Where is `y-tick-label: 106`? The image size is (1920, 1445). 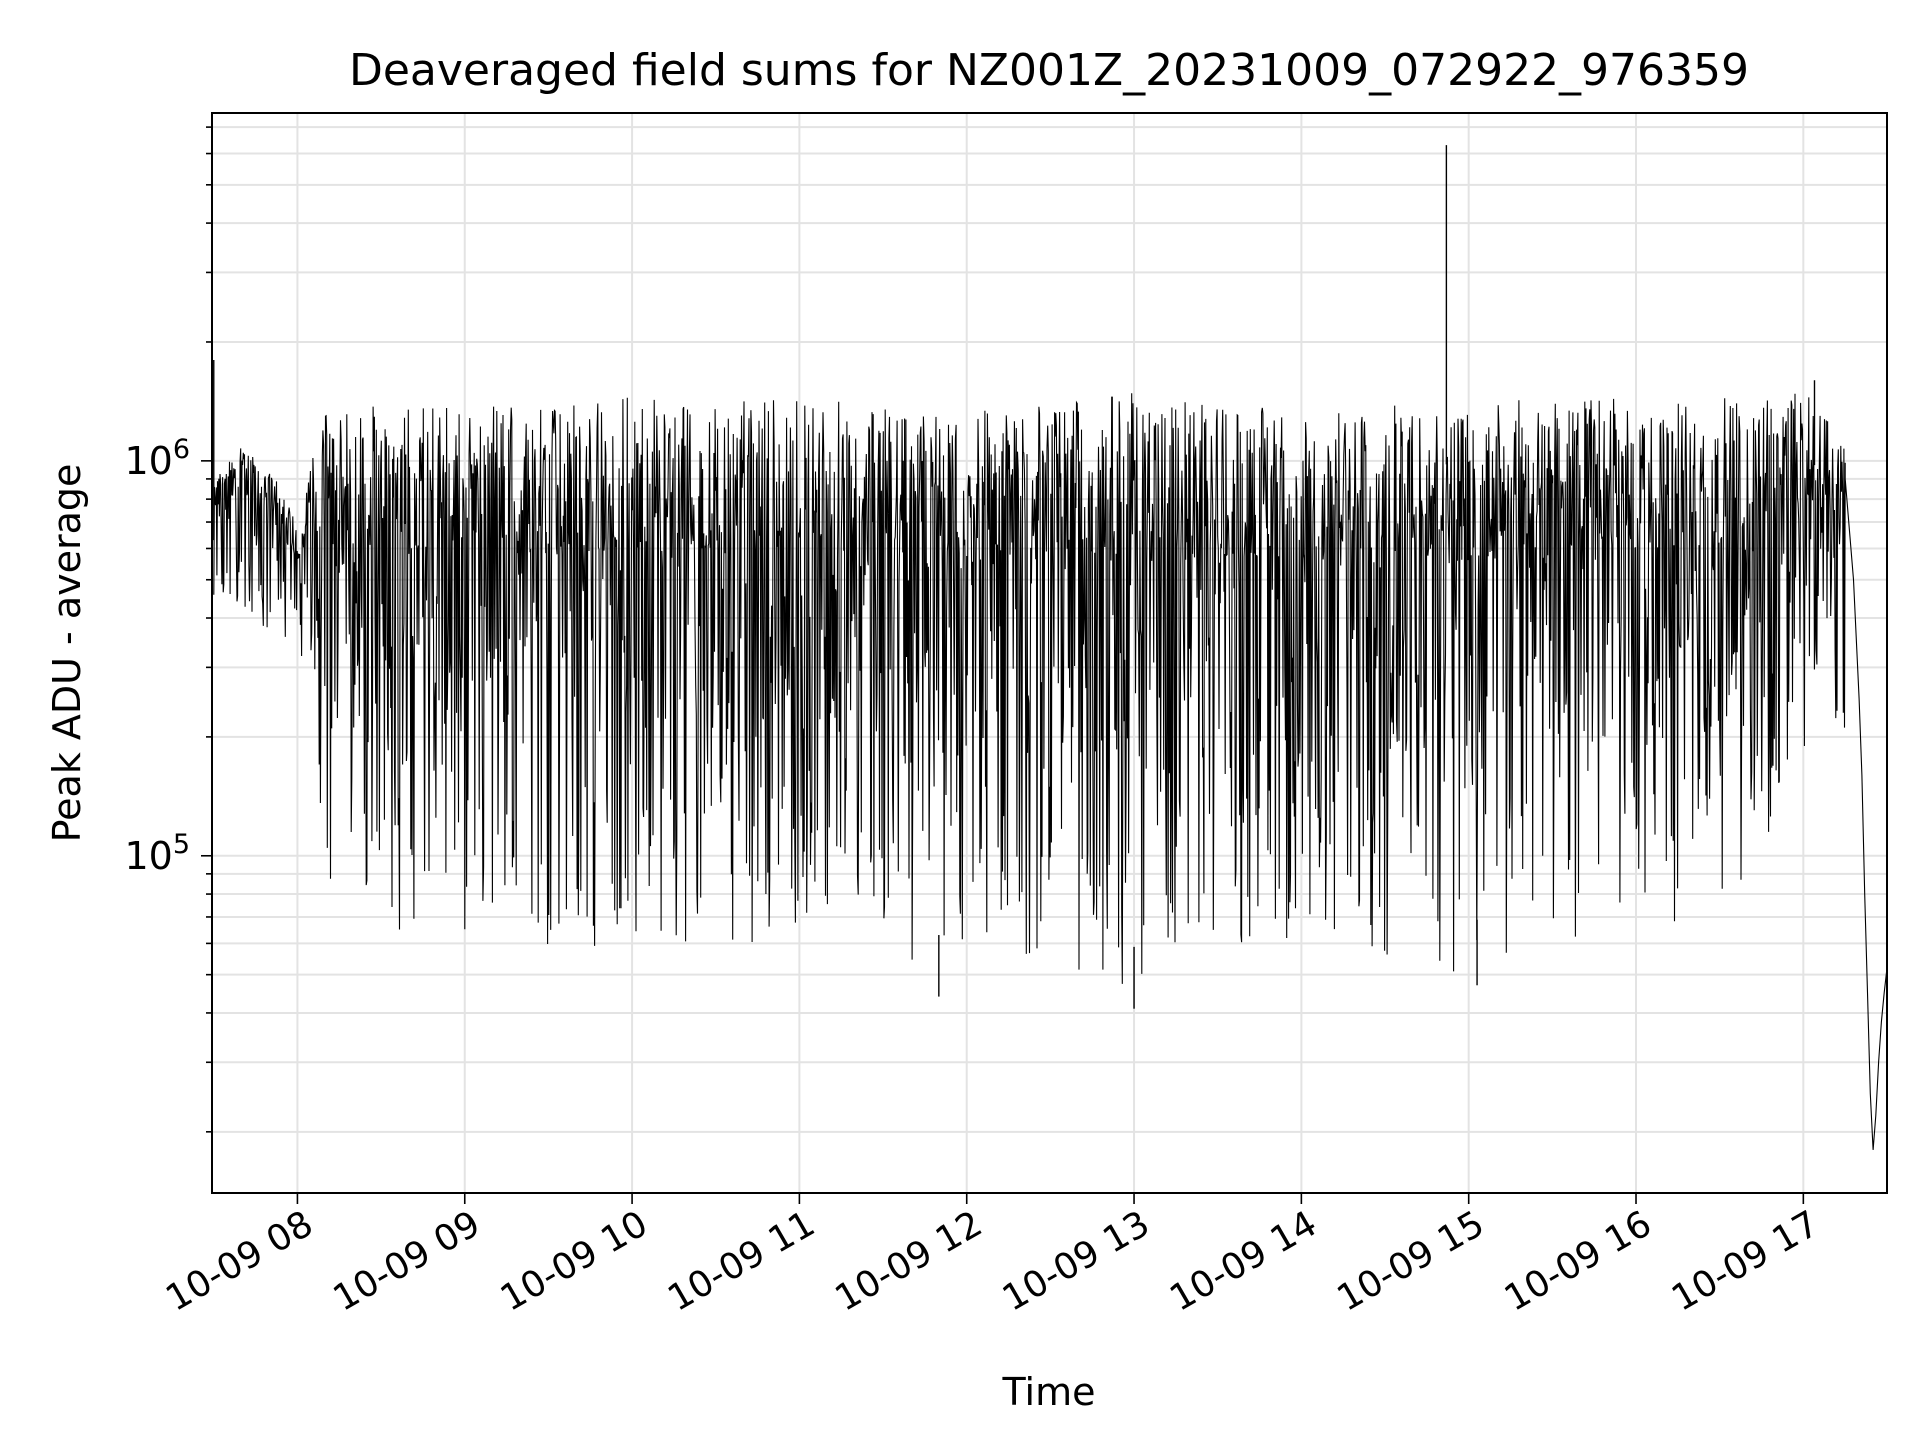
y-tick-label: 106 is located at coordinates (157, 458).